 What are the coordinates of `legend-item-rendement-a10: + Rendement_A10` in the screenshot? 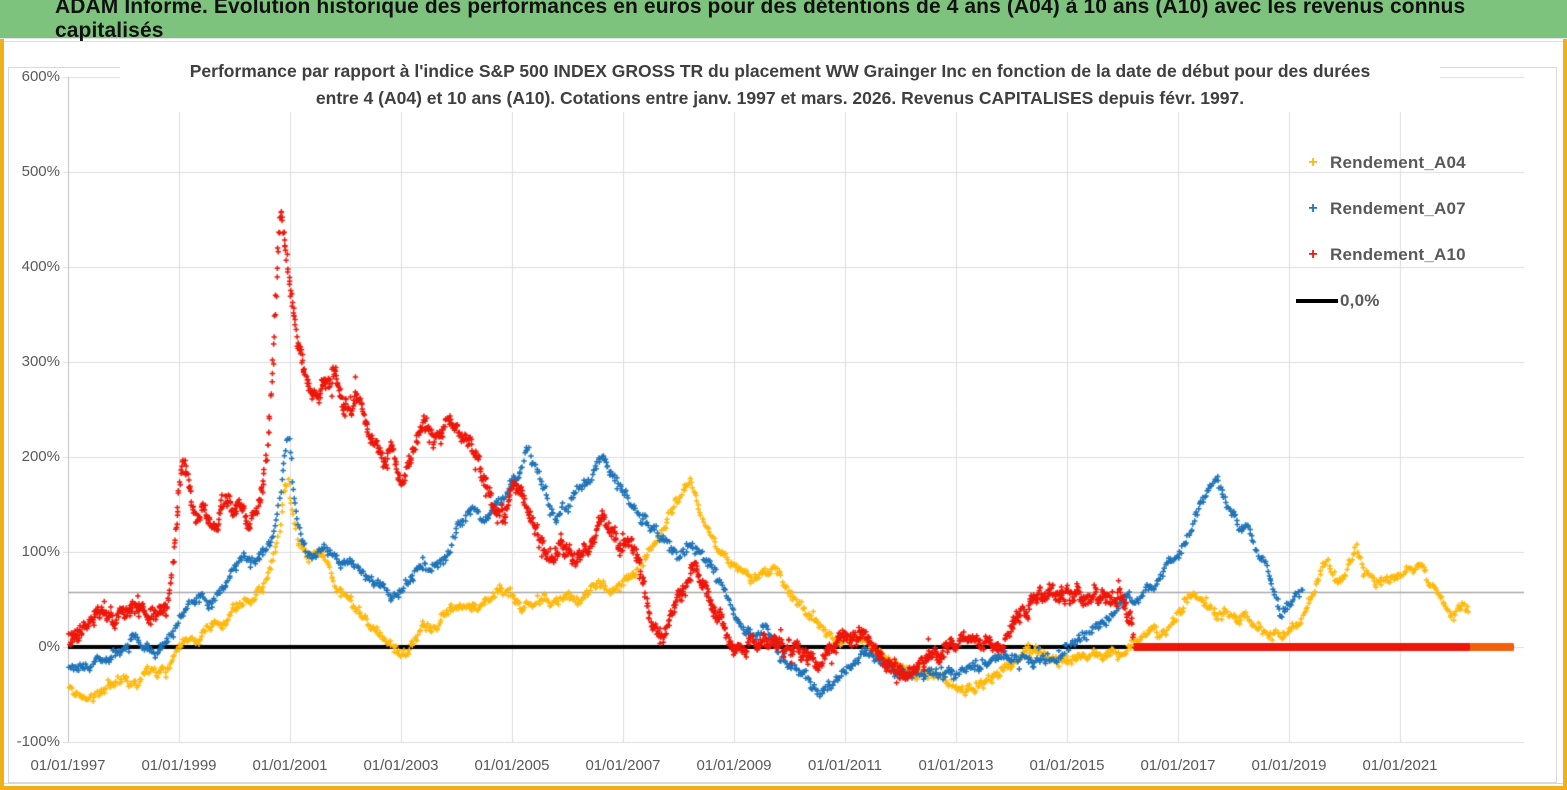 It's located at (1401, 255).